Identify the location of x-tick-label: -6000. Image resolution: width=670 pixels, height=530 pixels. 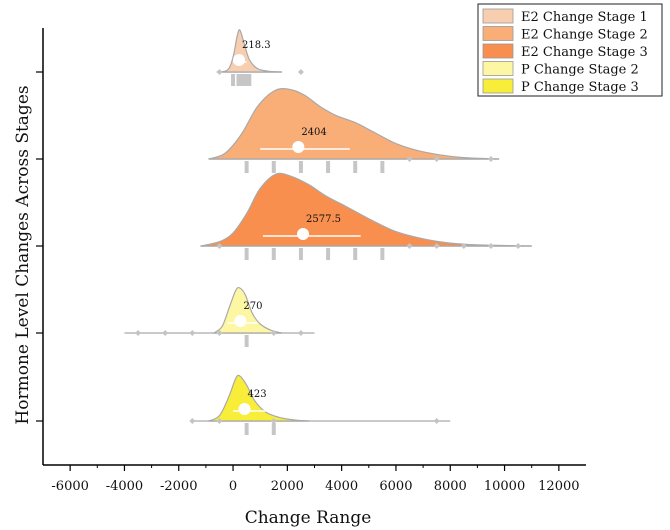
(69, 486).